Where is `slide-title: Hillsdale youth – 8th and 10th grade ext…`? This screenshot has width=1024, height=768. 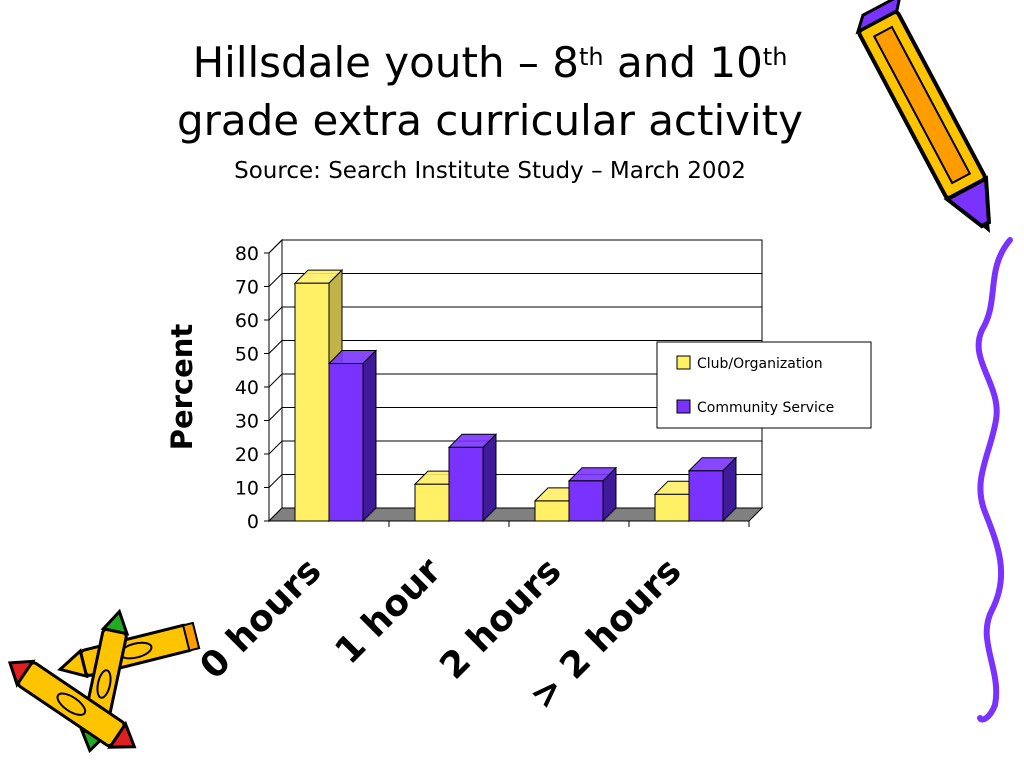 slide-title: Hillsdale youth – 8th and 10th grade ext… is located at coordinates (490, 92).